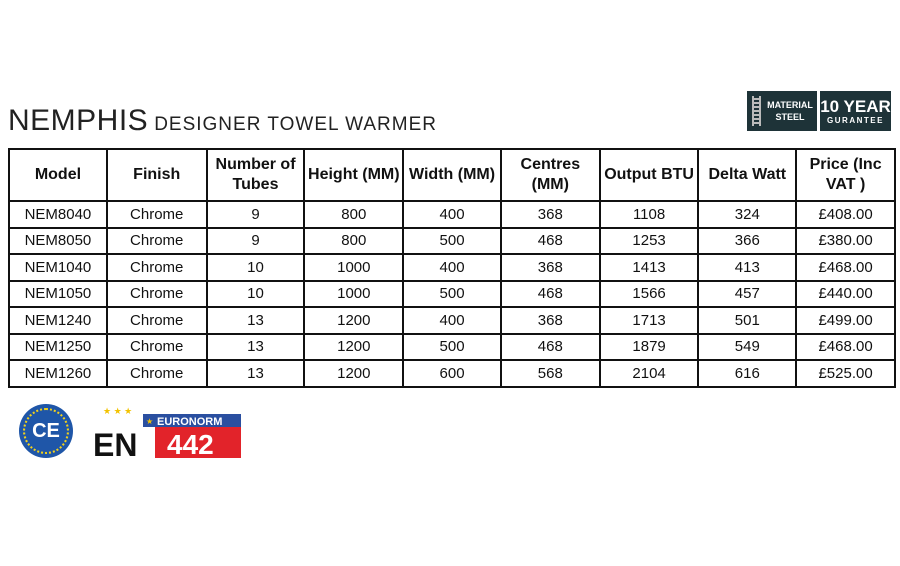 Image resolution: width=900 pixels, height=566 pixels. Describe the element at coordinates (845, 320) in the screenshot. I see `table-cell: £499.00` at that location.